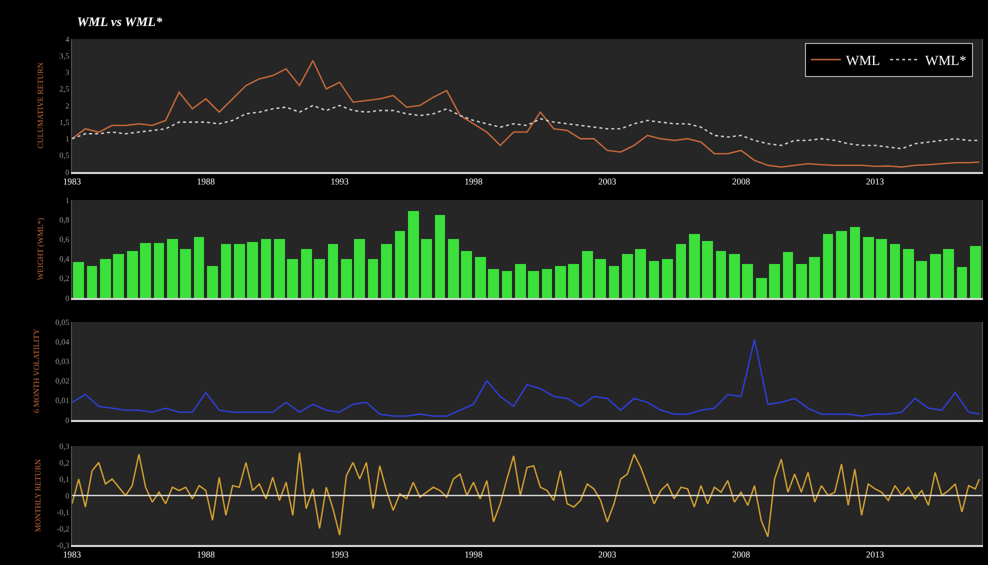  What do you see at coordinates (64, 239) in the screenshot?
I see `y-tick-label: 0,6` at bounding box center [64, 239].